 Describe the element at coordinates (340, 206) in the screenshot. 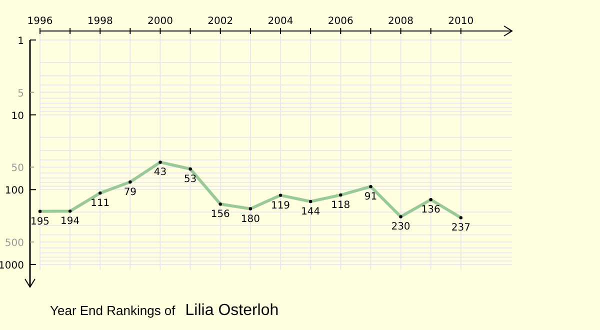

I see `data-label: 118` at that location.